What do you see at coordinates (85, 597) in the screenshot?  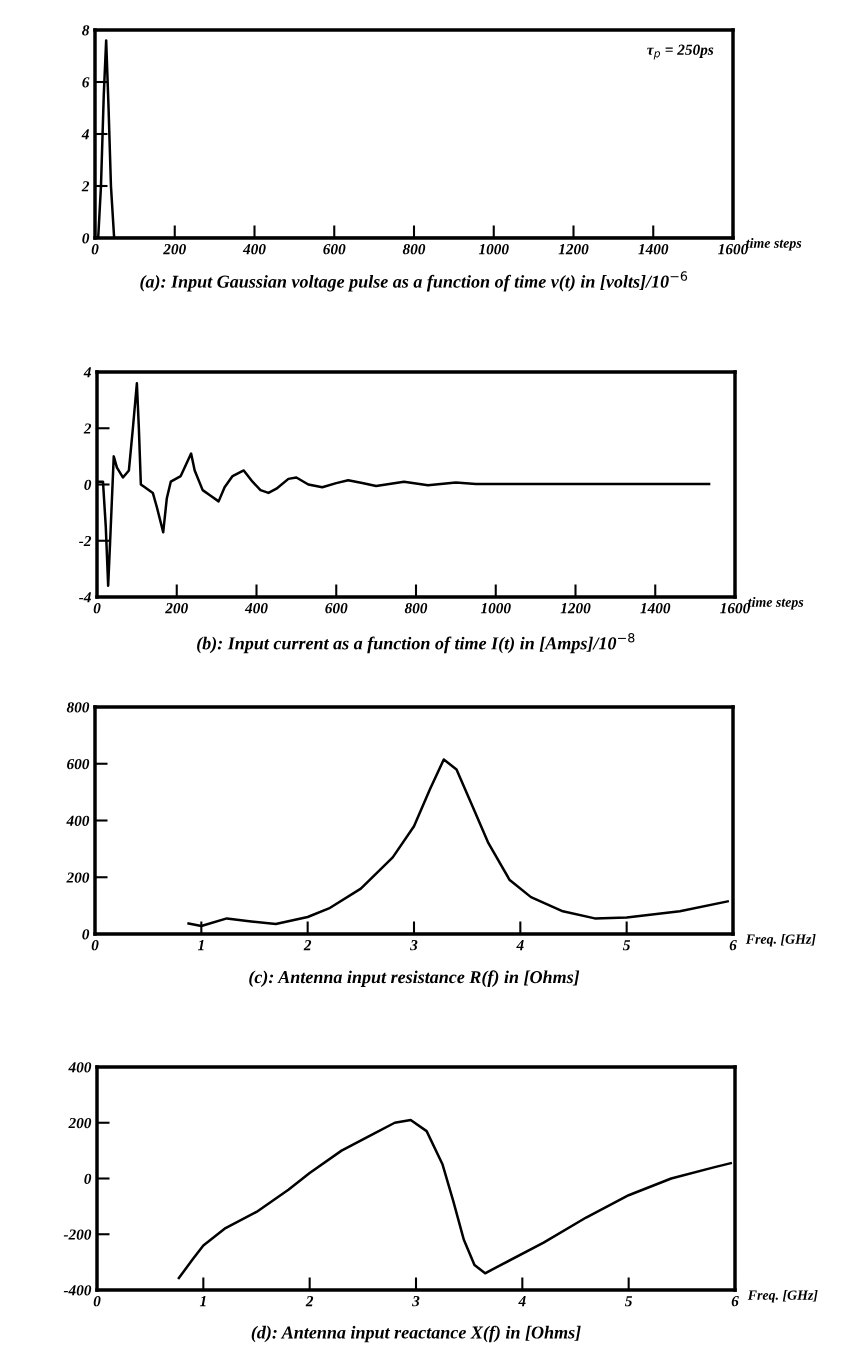 I see `y-tick-label: -4` at bounding box center [85, 597].